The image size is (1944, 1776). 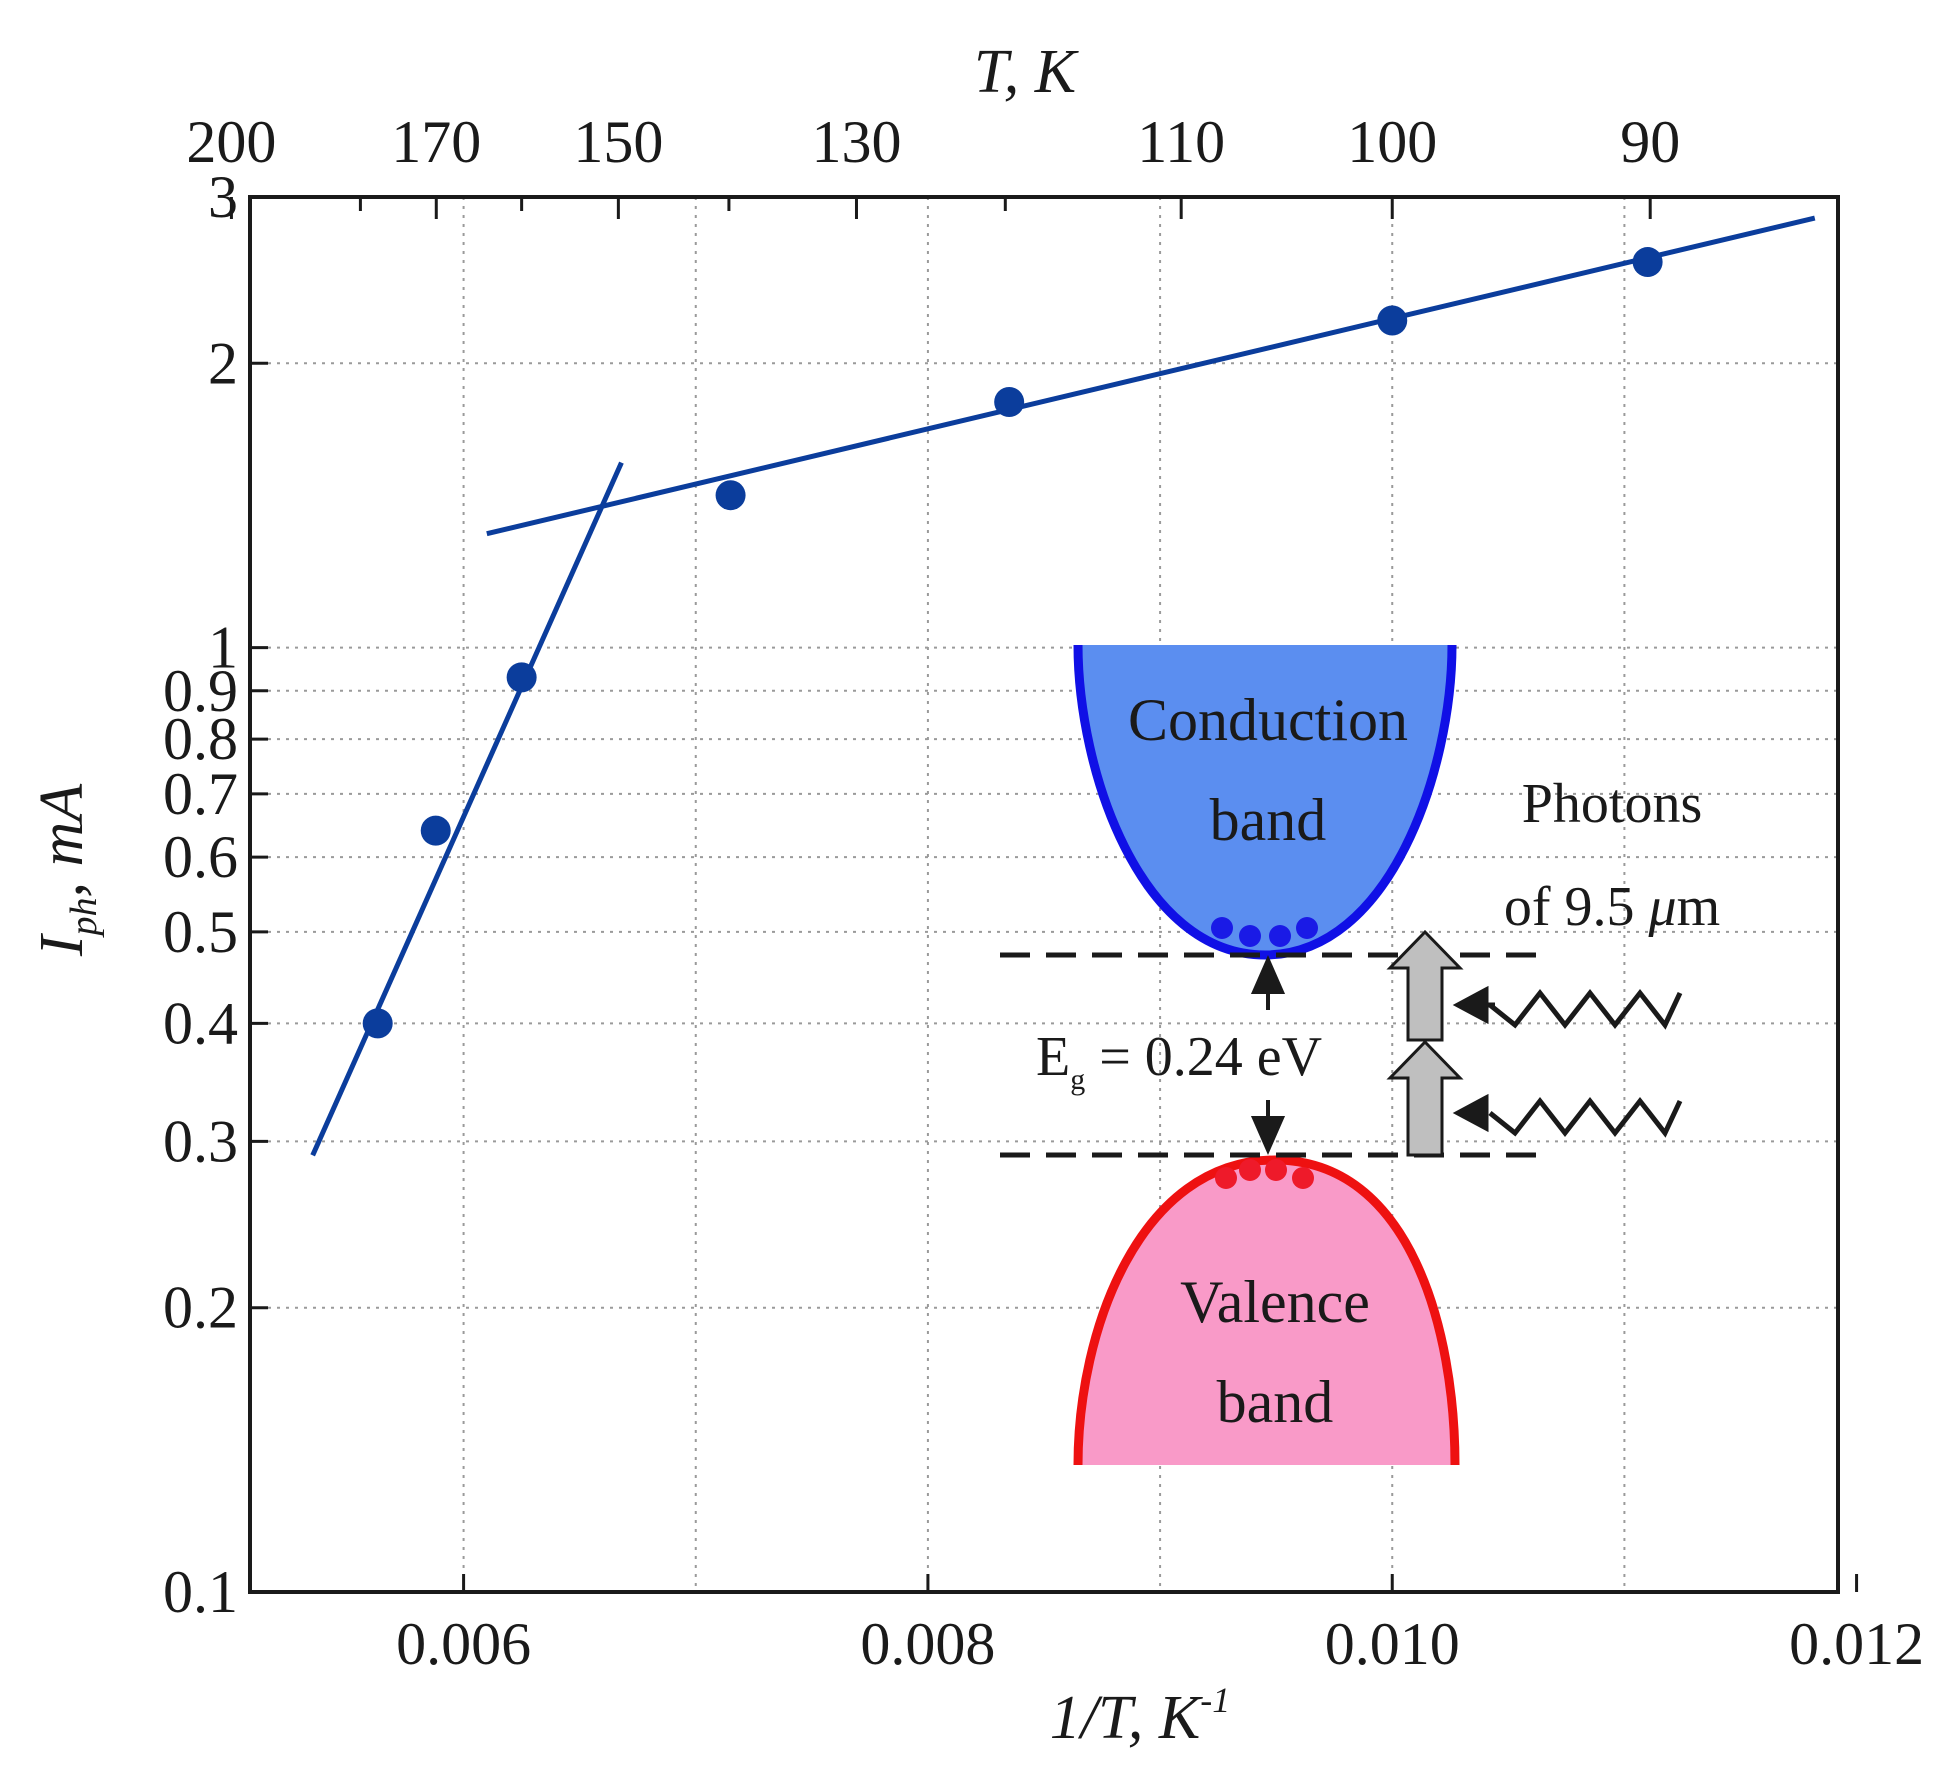 I want to click on top-tick-label: 90, so click(x=1650, y=142).